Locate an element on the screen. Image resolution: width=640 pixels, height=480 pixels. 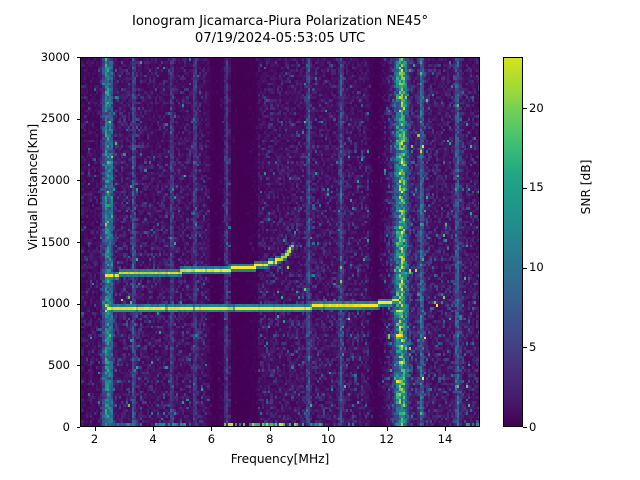
x-axis-label: Frequency[MHz] is located at coordinates (280, 459).